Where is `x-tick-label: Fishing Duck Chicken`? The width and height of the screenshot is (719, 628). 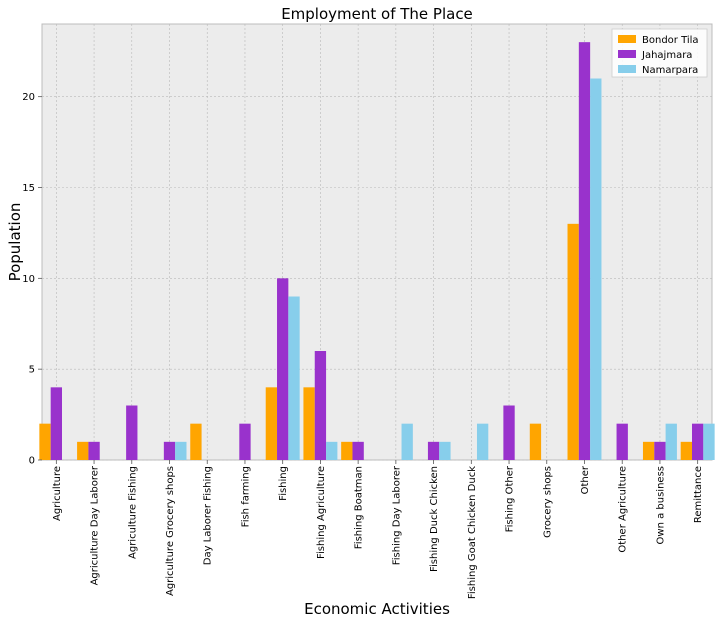 x-tick-label: Fishing Duck Chicken is located at coordinates (434, 519).